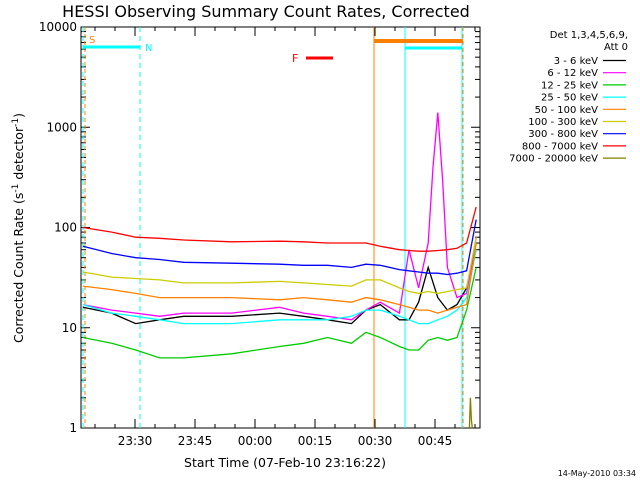  What do you see at coordinates (195, 441) in the screenshot?
I see `x-tick-label: 23:45` at bounding box center [195, 441].